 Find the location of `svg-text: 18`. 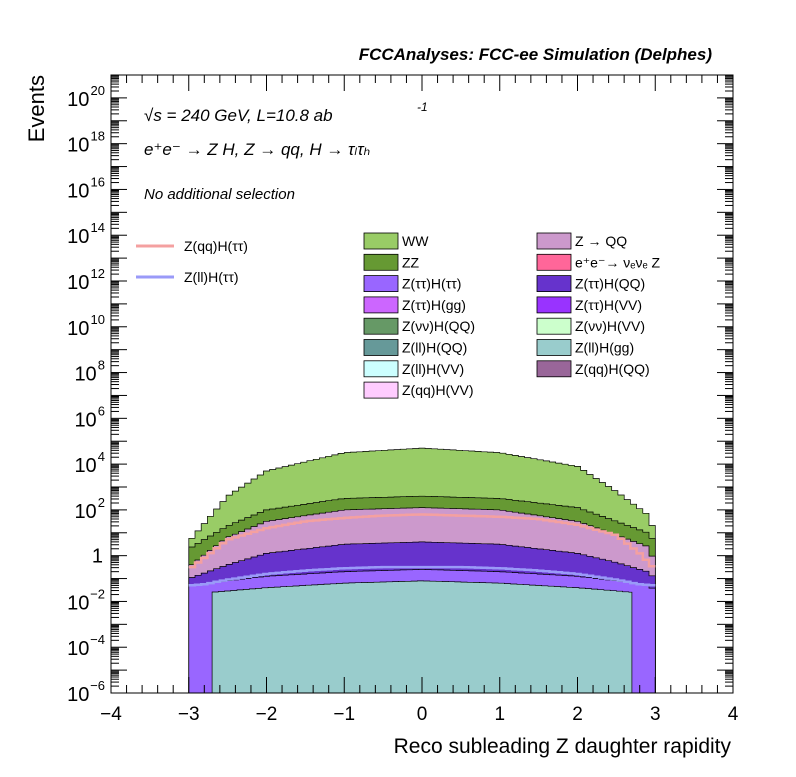

svg-text: 18 is located at coordinates (98, 136).